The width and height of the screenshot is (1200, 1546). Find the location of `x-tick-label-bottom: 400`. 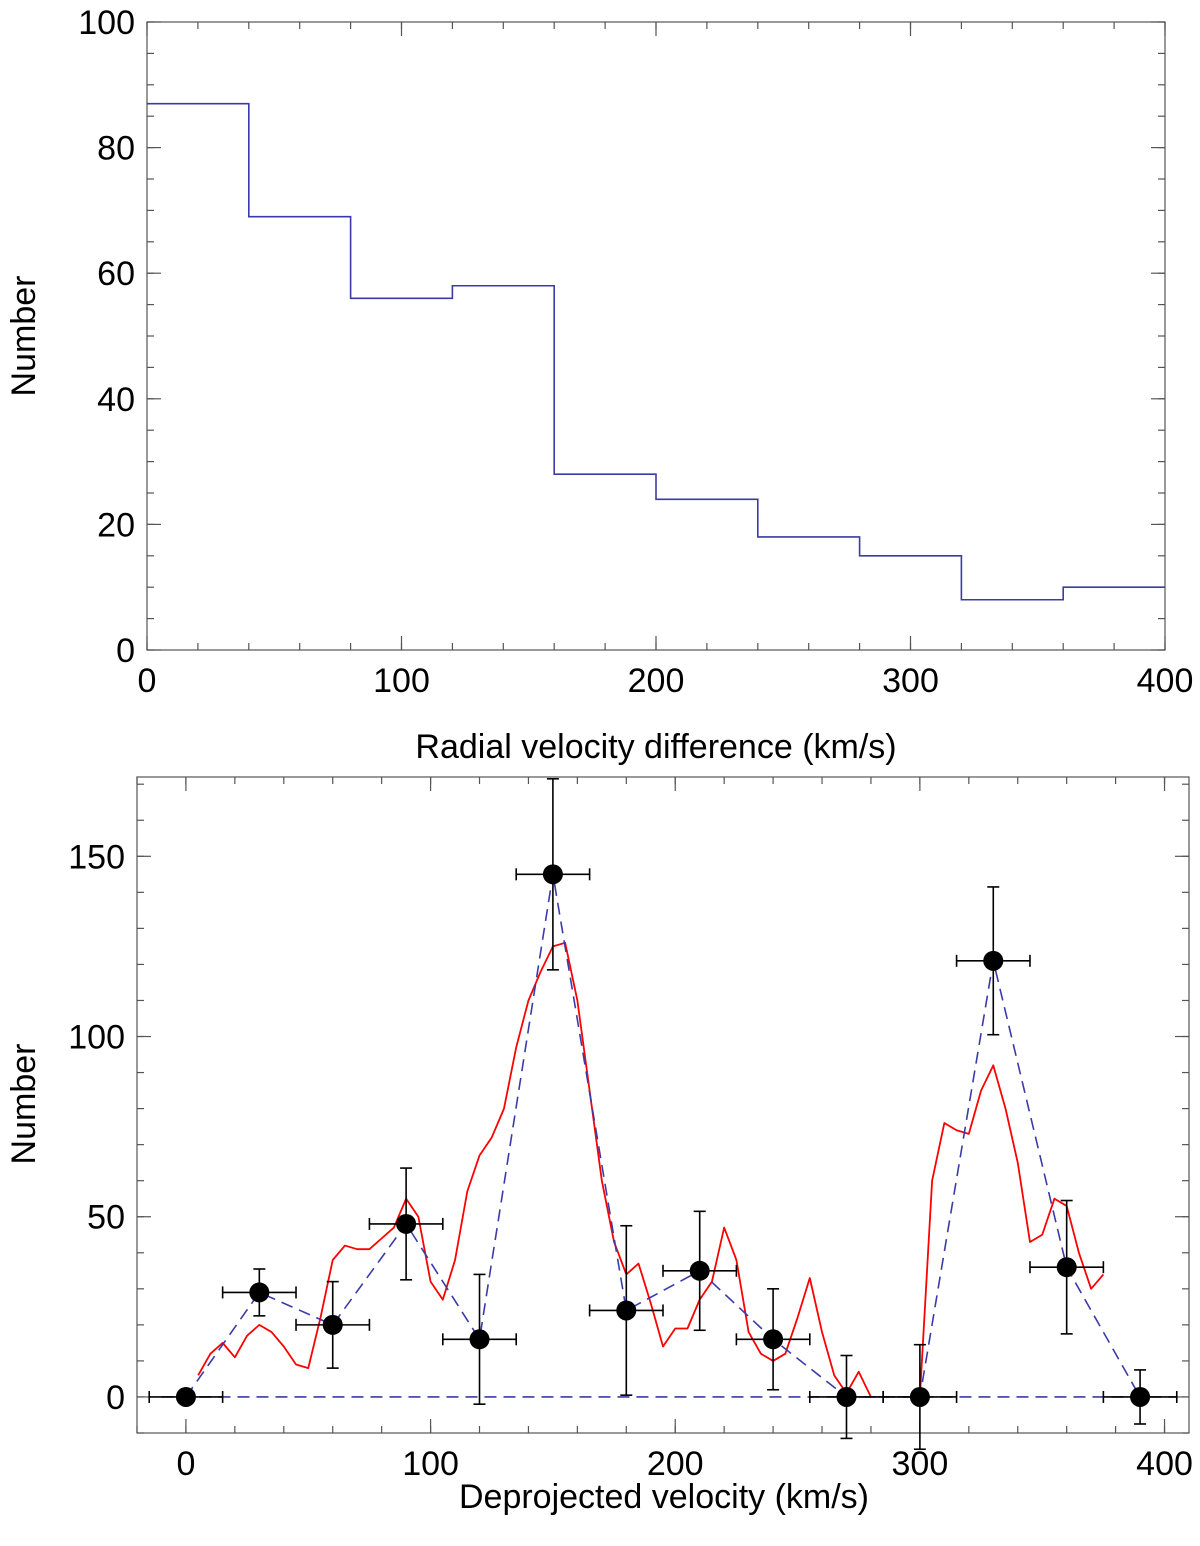

x-tick-label-bottom: 400 is located at coordinates (1164, 1464).